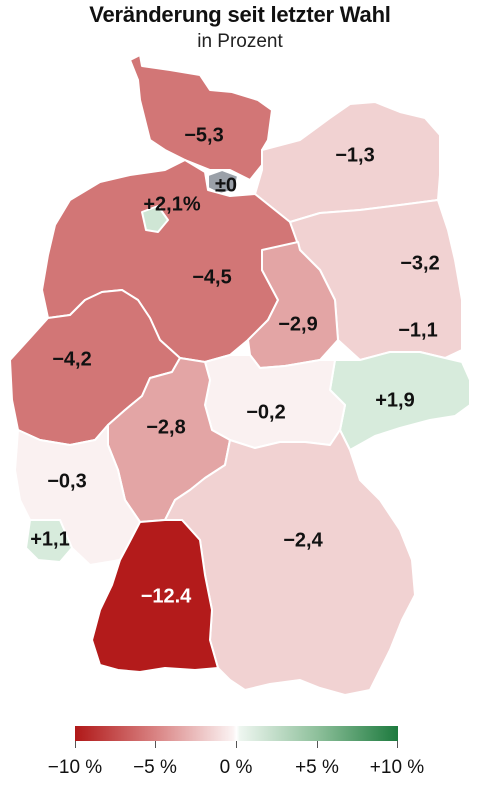  I want to click on legend-color-scale, so click(236, 733).